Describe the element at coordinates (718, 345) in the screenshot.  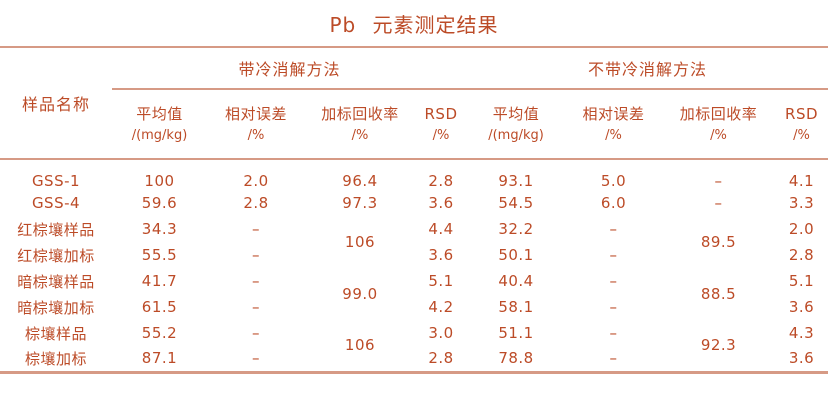
I see `nocold-recovery-merged-cell: 92.3` at that location.